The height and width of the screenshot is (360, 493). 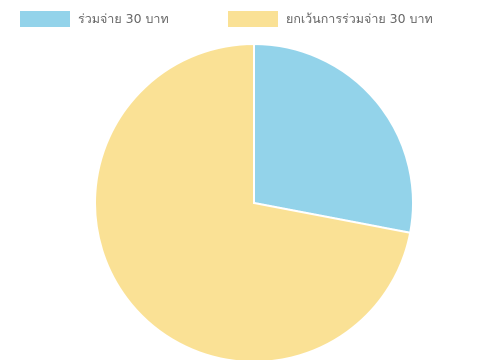 I want to click on legend-label-co-pay: ร่วมจ่าย 30 บาท, so click(x=123, y=18).